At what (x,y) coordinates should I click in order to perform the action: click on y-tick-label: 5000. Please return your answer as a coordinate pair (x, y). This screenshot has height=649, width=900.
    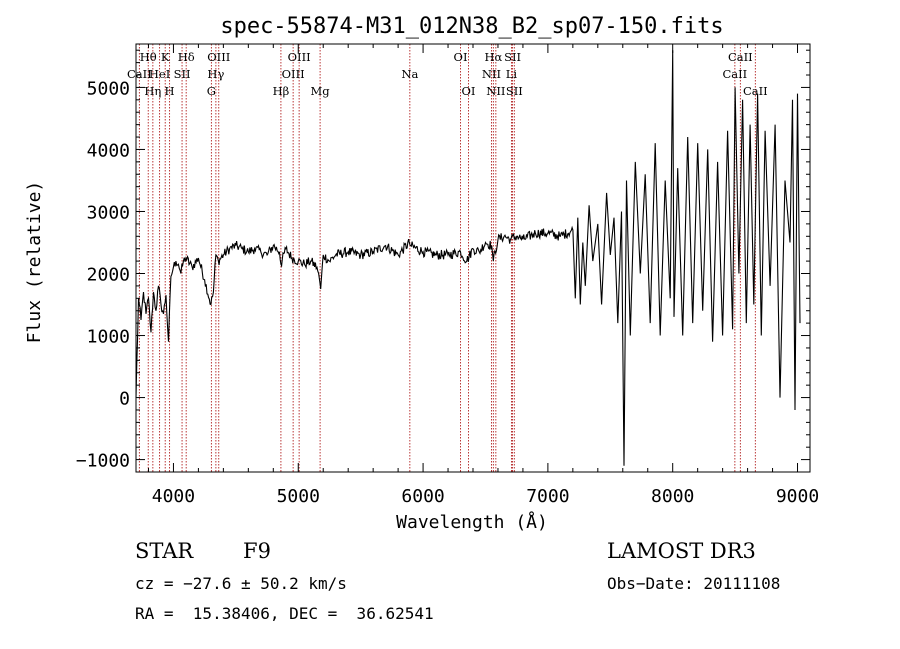
    Looking at the image, I should click on (108, 88).